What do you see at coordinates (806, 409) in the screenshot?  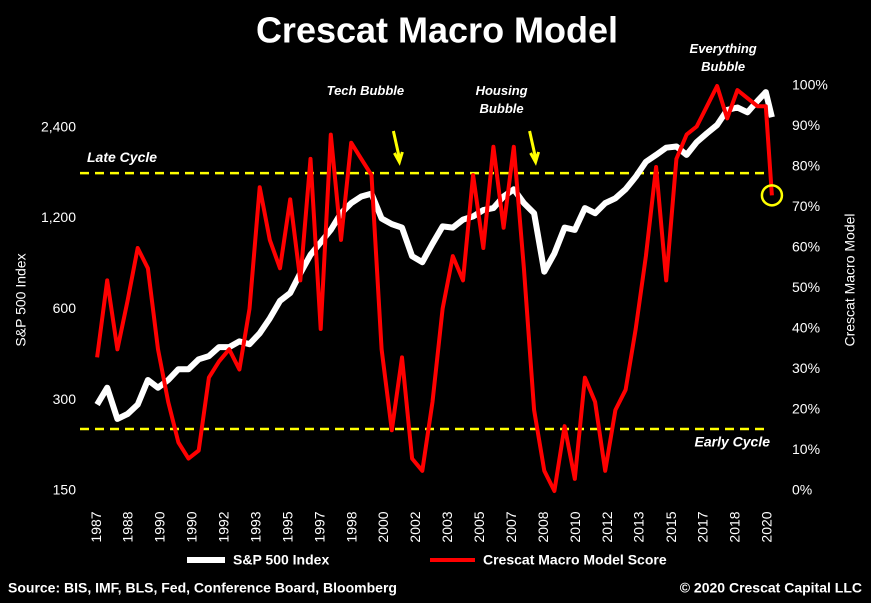 I see `y2-tick-label: 20%` at bounding box center [806, 409].